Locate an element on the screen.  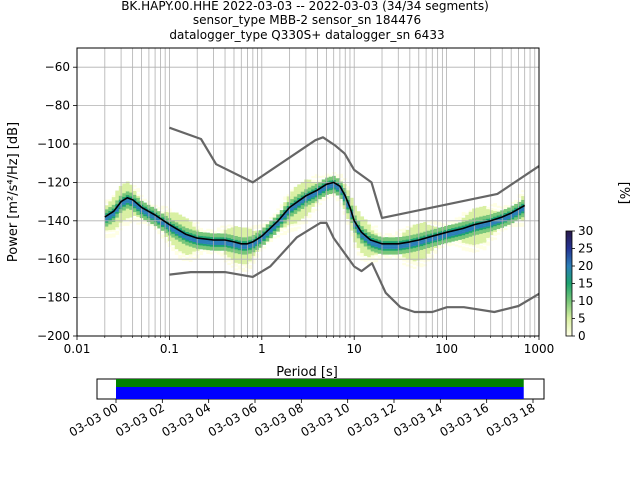
y-tick-label: −160 is located at coordinates (53, 259).